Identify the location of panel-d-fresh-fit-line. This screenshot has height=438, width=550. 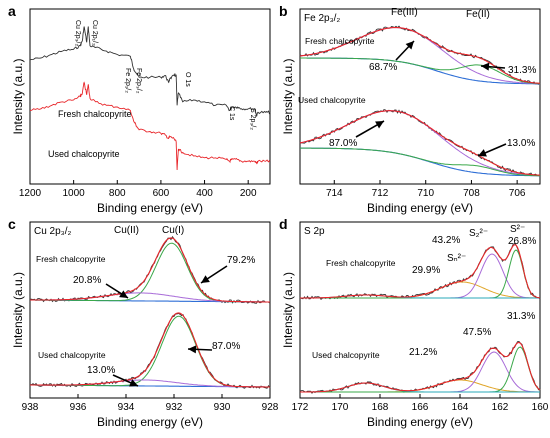
(420, 271).